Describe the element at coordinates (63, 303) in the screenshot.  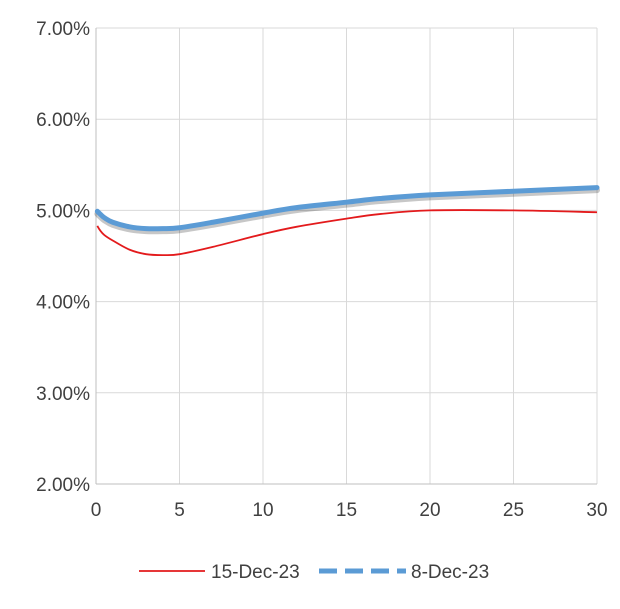
I see `y-tick-label: 4.00%` at that location.